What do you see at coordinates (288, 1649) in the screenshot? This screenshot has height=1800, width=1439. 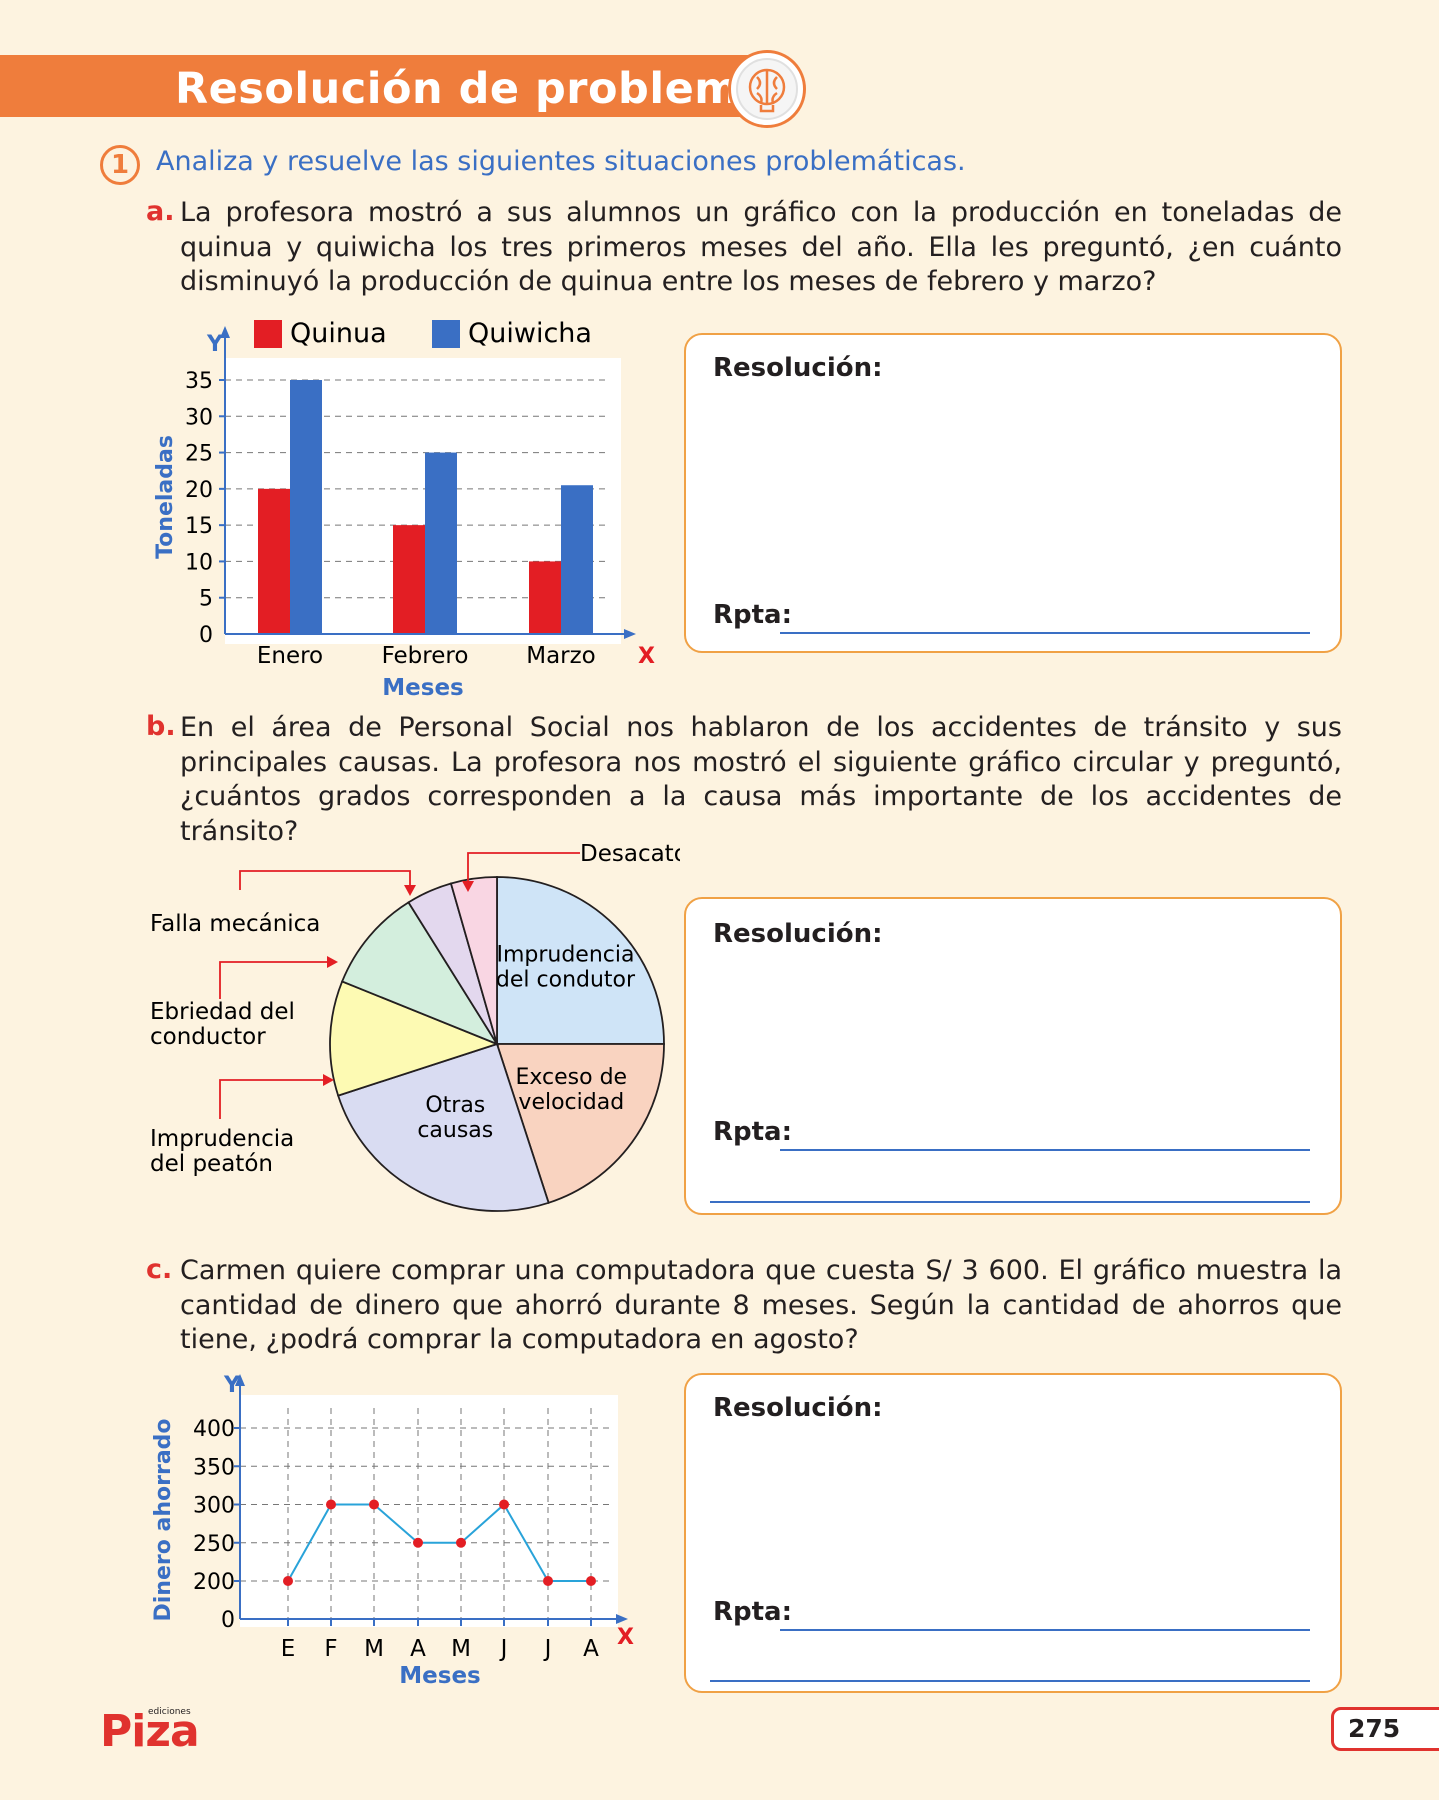 I see `line-x-tick-label: E` at bounding box center [288, 1649].